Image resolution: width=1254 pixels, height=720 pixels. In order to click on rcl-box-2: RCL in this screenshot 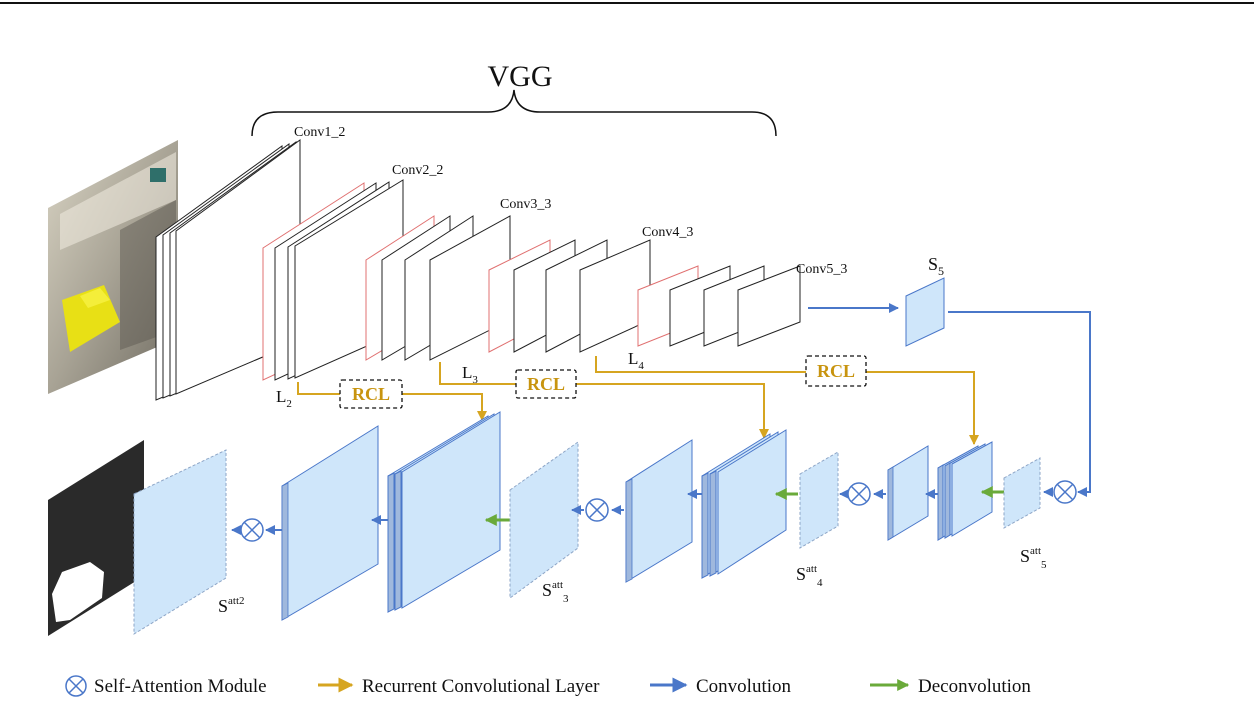, I will do `click(546, 384)`.